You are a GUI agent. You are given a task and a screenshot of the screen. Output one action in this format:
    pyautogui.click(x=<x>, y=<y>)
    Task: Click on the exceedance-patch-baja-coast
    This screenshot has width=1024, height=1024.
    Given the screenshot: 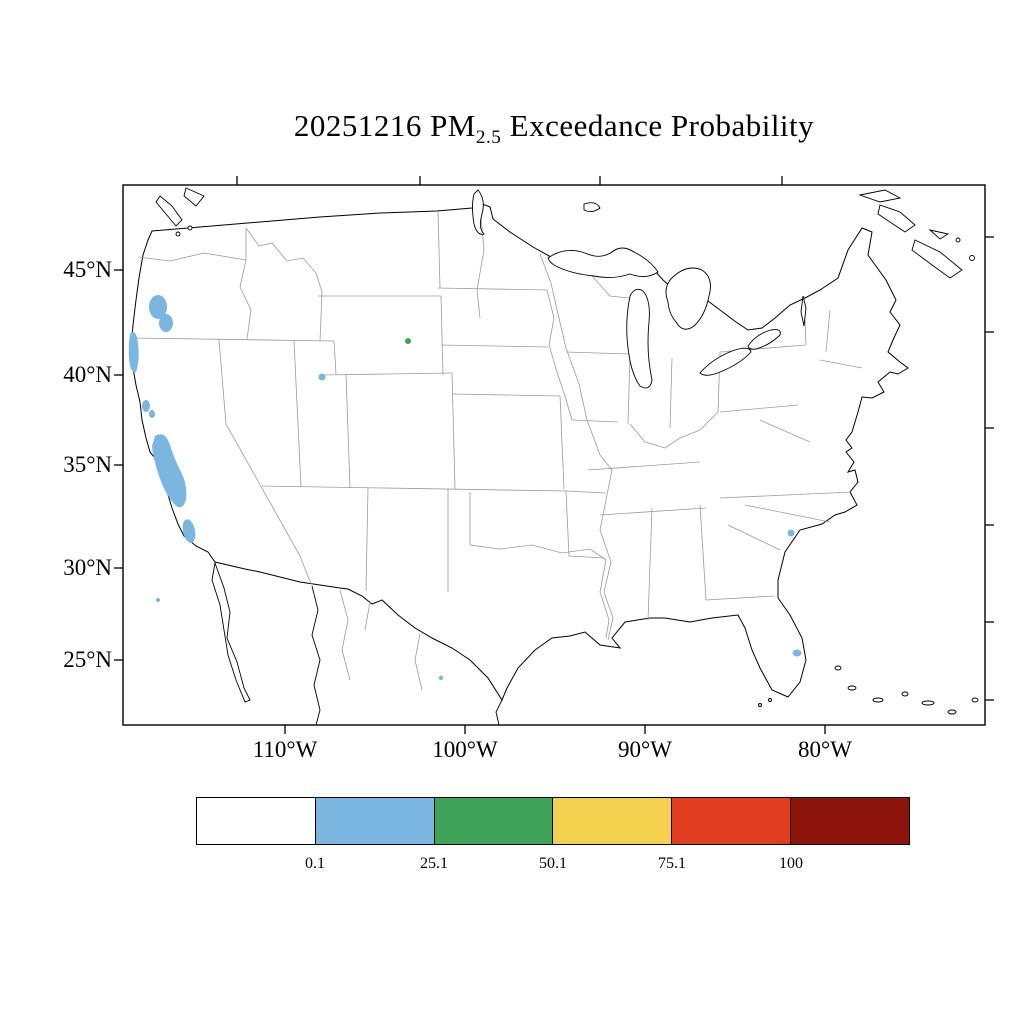 What is the action you would take?
    pyautogui.click(x=158, y=600)
    